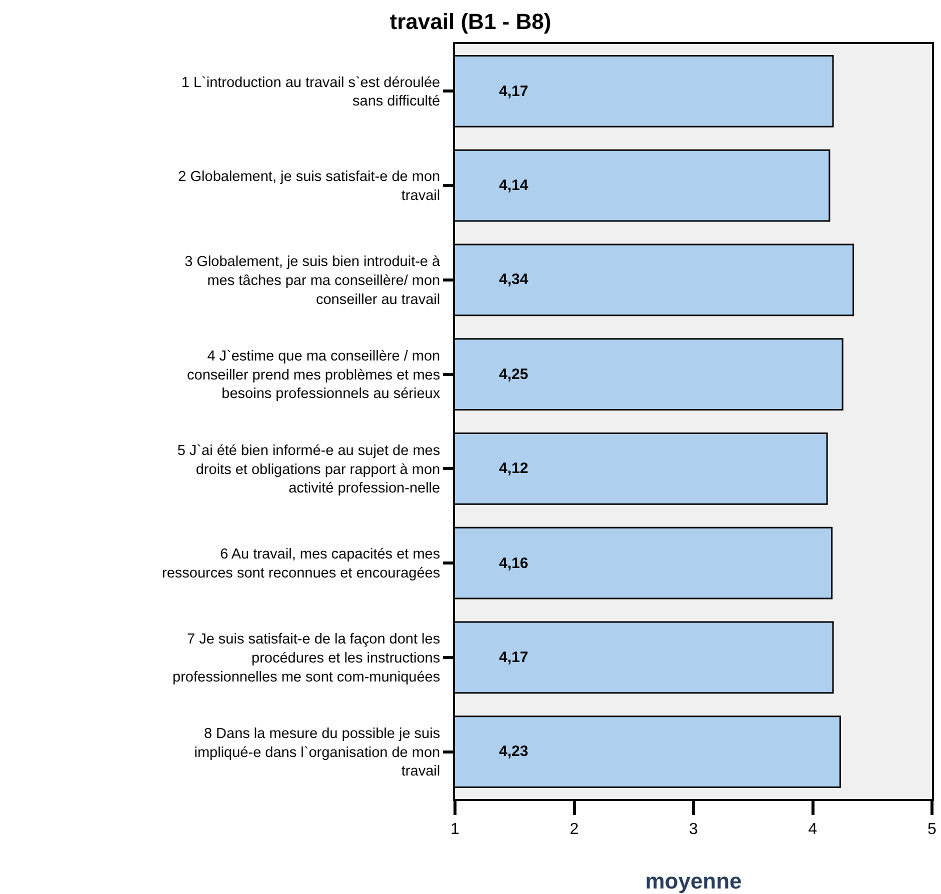  What do you see at coordinates (317, 753) in the screenshot?
I see `y-tick-label: 8 Dans la mesure du possible je suis impliqué-e dans l`organisation de mon travail` at bounding box center [317, 753].